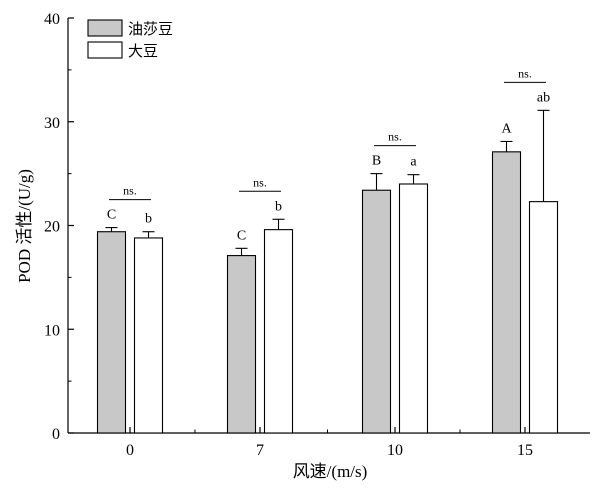 The image size is (600, 489). Describe the element at coordinates (525, 450) in the screenshot. I see `x-tick-label: 15` at that location.